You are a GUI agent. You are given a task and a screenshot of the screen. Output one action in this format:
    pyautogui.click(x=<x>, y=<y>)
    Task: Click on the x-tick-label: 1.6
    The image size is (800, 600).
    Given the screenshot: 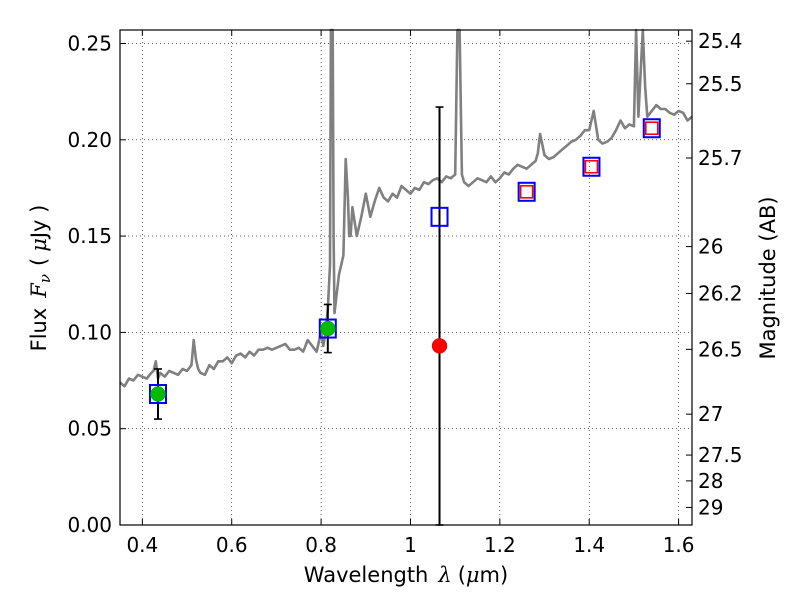 What is the action you would take?
    pyautogui.click(x=679, y=545)
    